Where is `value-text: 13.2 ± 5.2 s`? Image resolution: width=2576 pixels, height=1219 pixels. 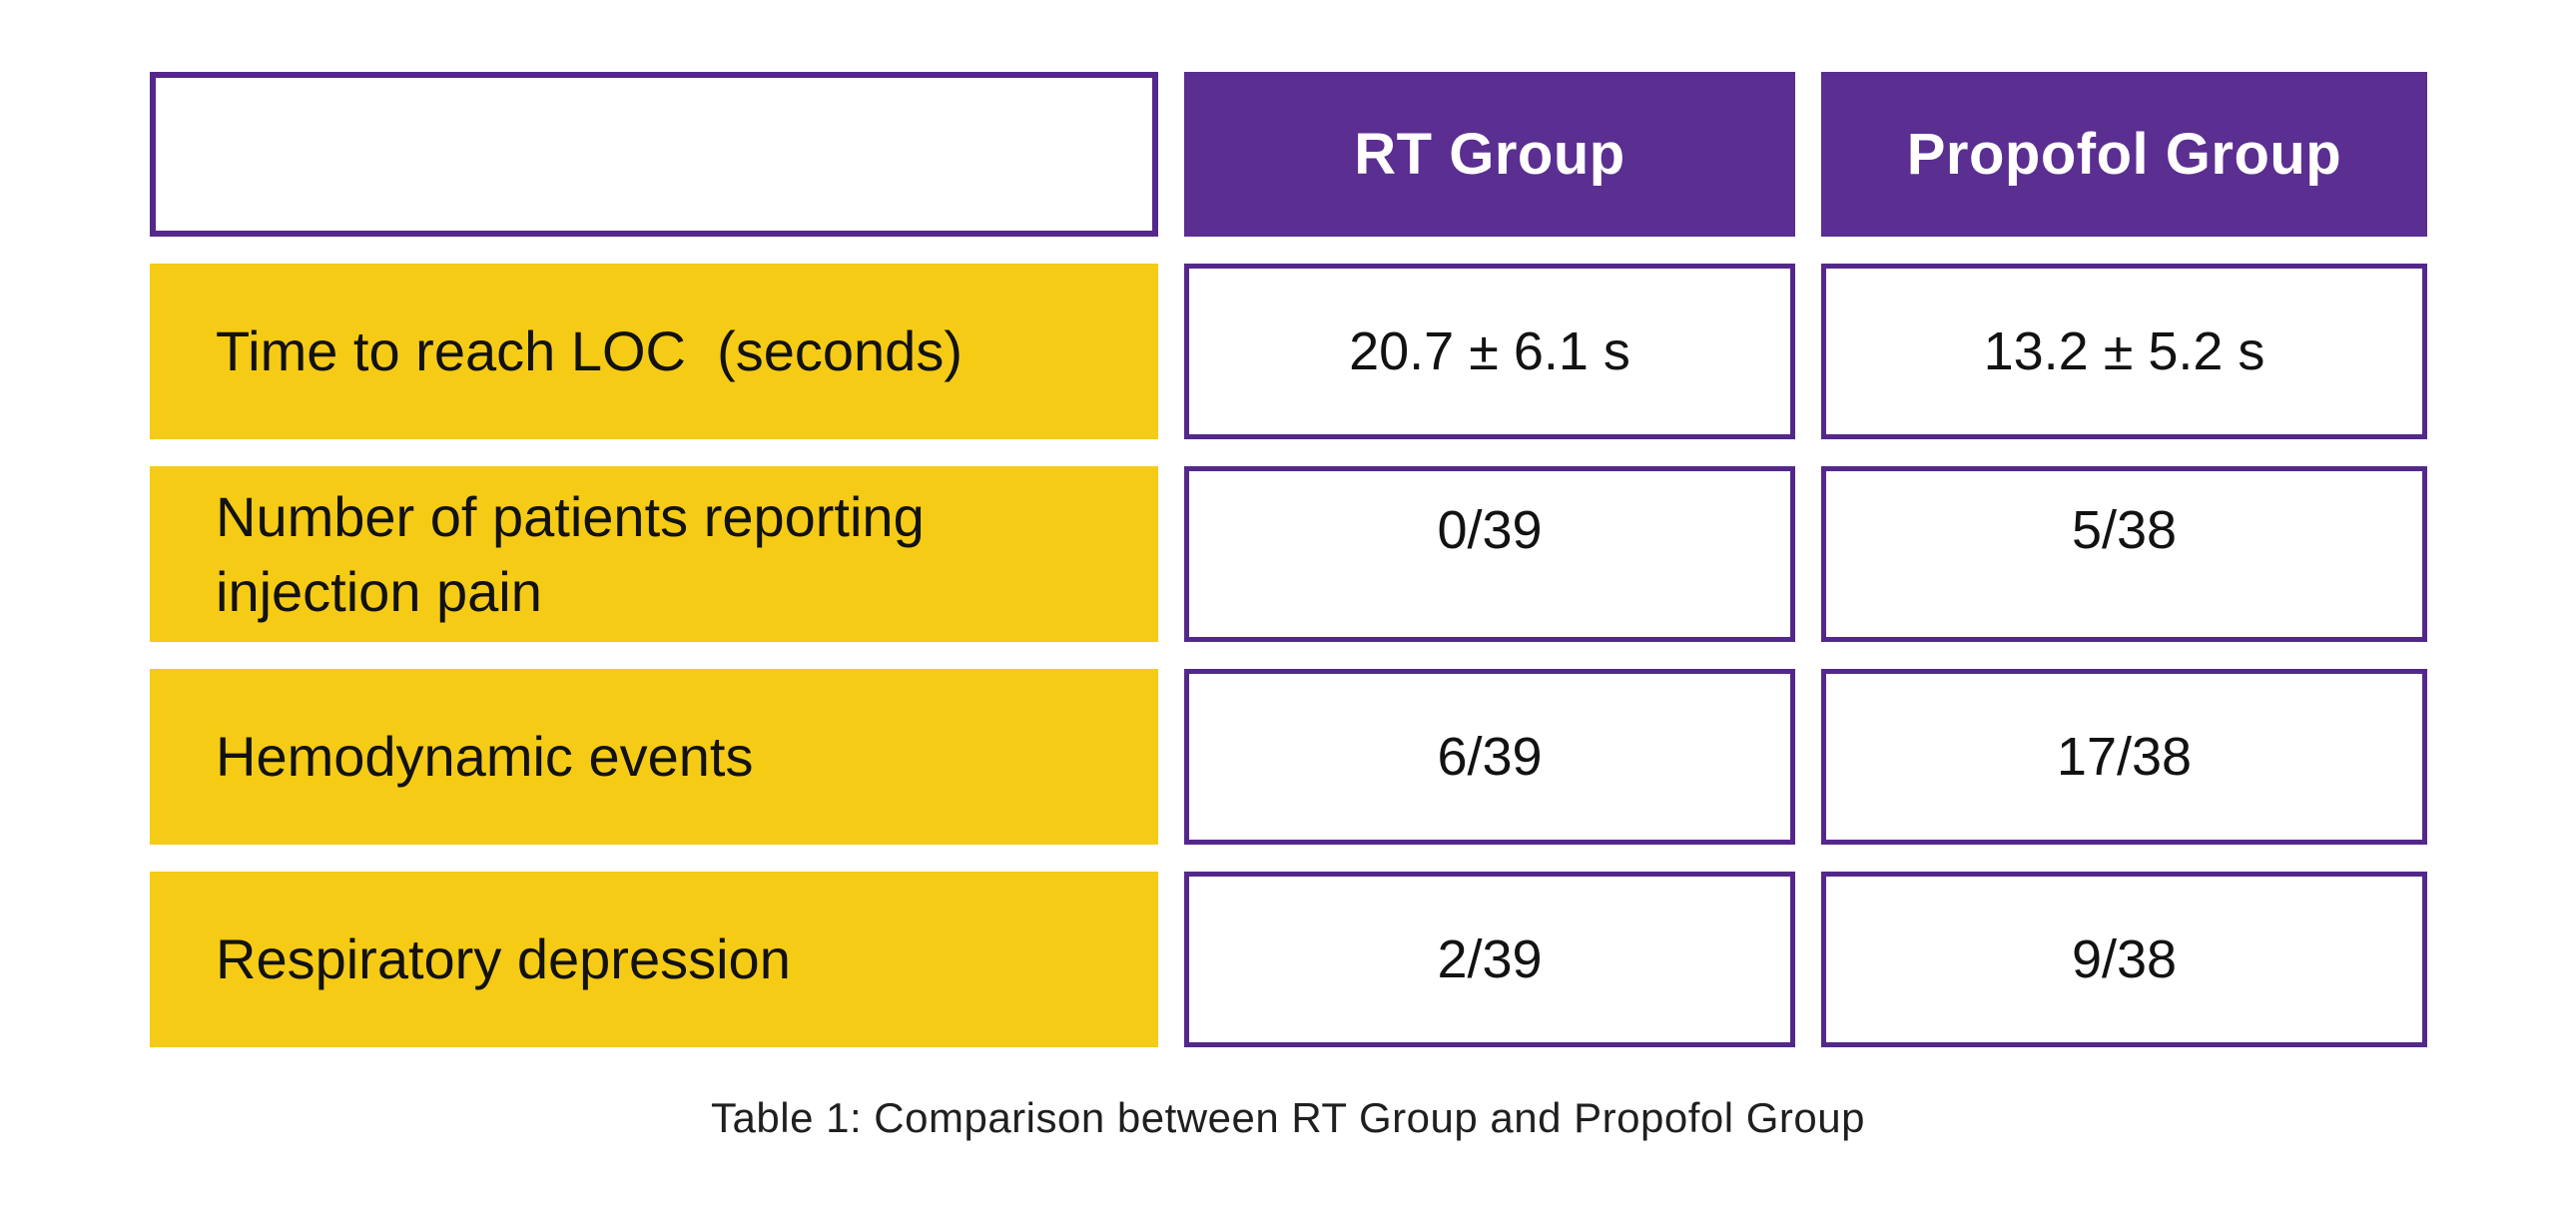
value-text: 13.2 ± 5.2 s is located at coordinates (2124, 351).